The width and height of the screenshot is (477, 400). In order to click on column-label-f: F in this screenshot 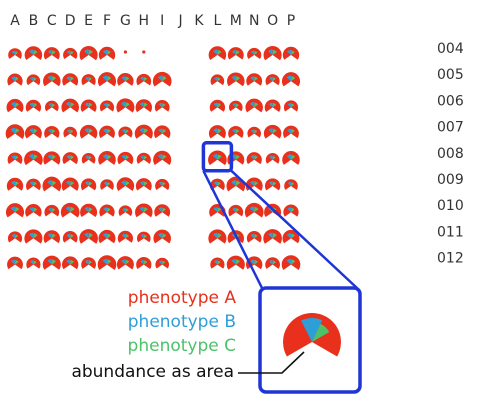, I will do `click(107, 21)`.